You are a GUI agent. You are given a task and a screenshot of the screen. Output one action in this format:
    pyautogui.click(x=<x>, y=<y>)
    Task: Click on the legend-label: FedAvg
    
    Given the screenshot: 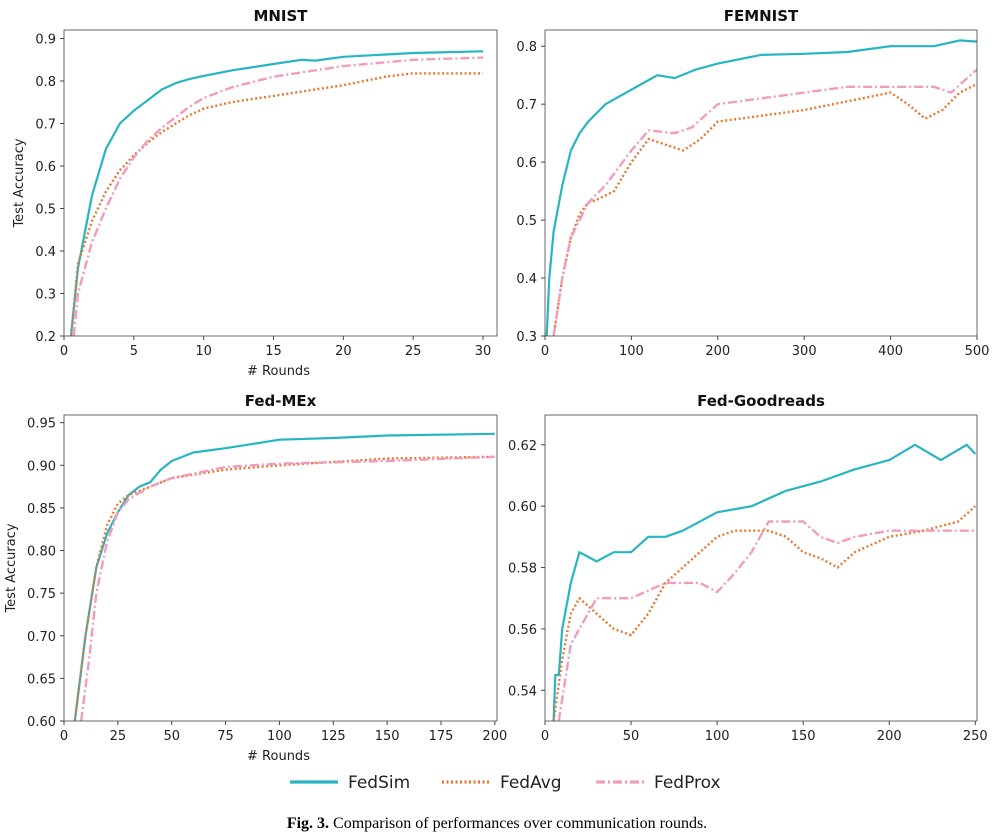 What is the action you would take?
    pyautogui.click(x=531, y=783)
    